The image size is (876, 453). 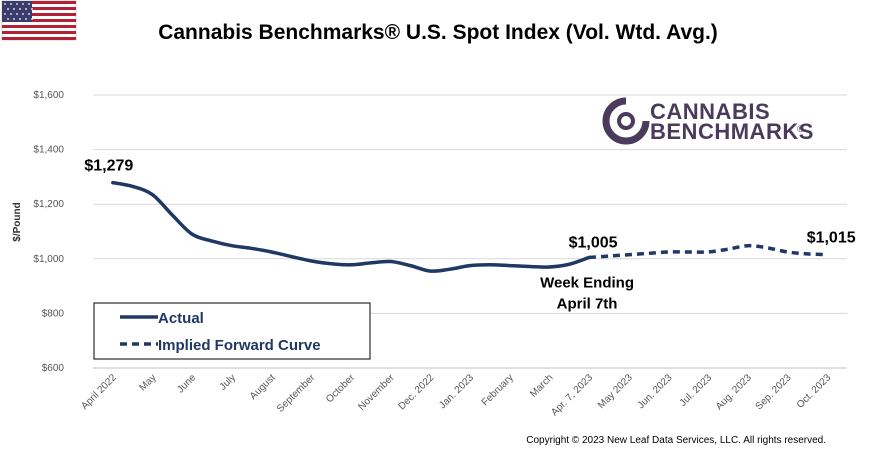 I want to click on y-tick-label: $800, so click(x=53, y=313).